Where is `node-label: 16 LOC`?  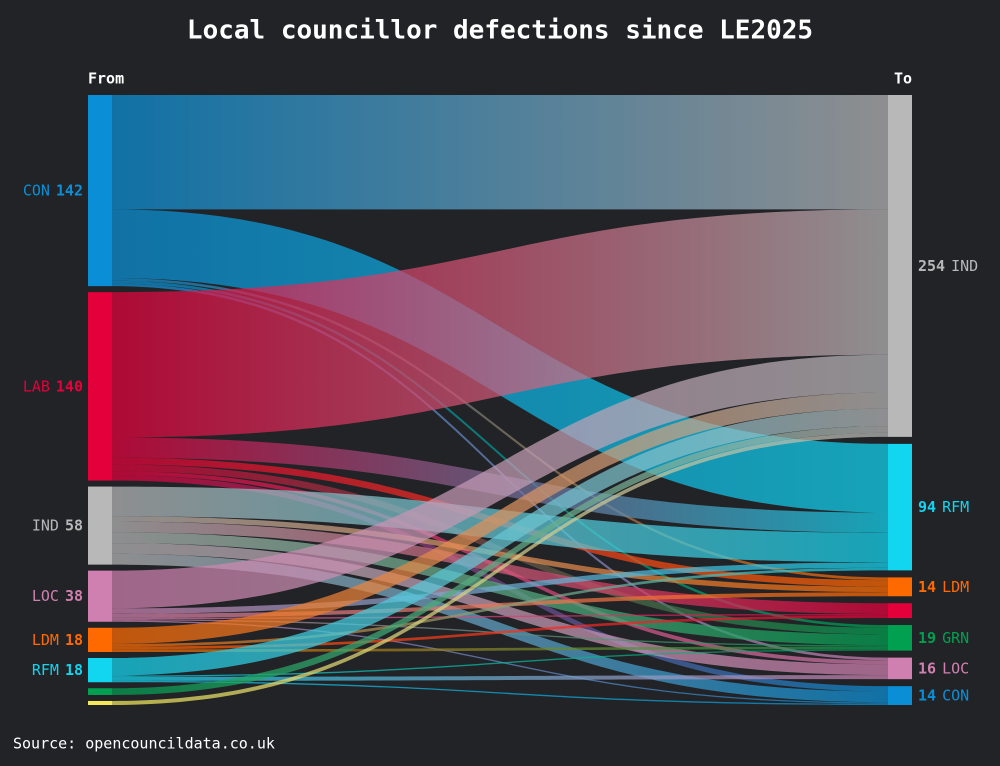 node-label: 16 LOC is located at coordinates (943, 668).